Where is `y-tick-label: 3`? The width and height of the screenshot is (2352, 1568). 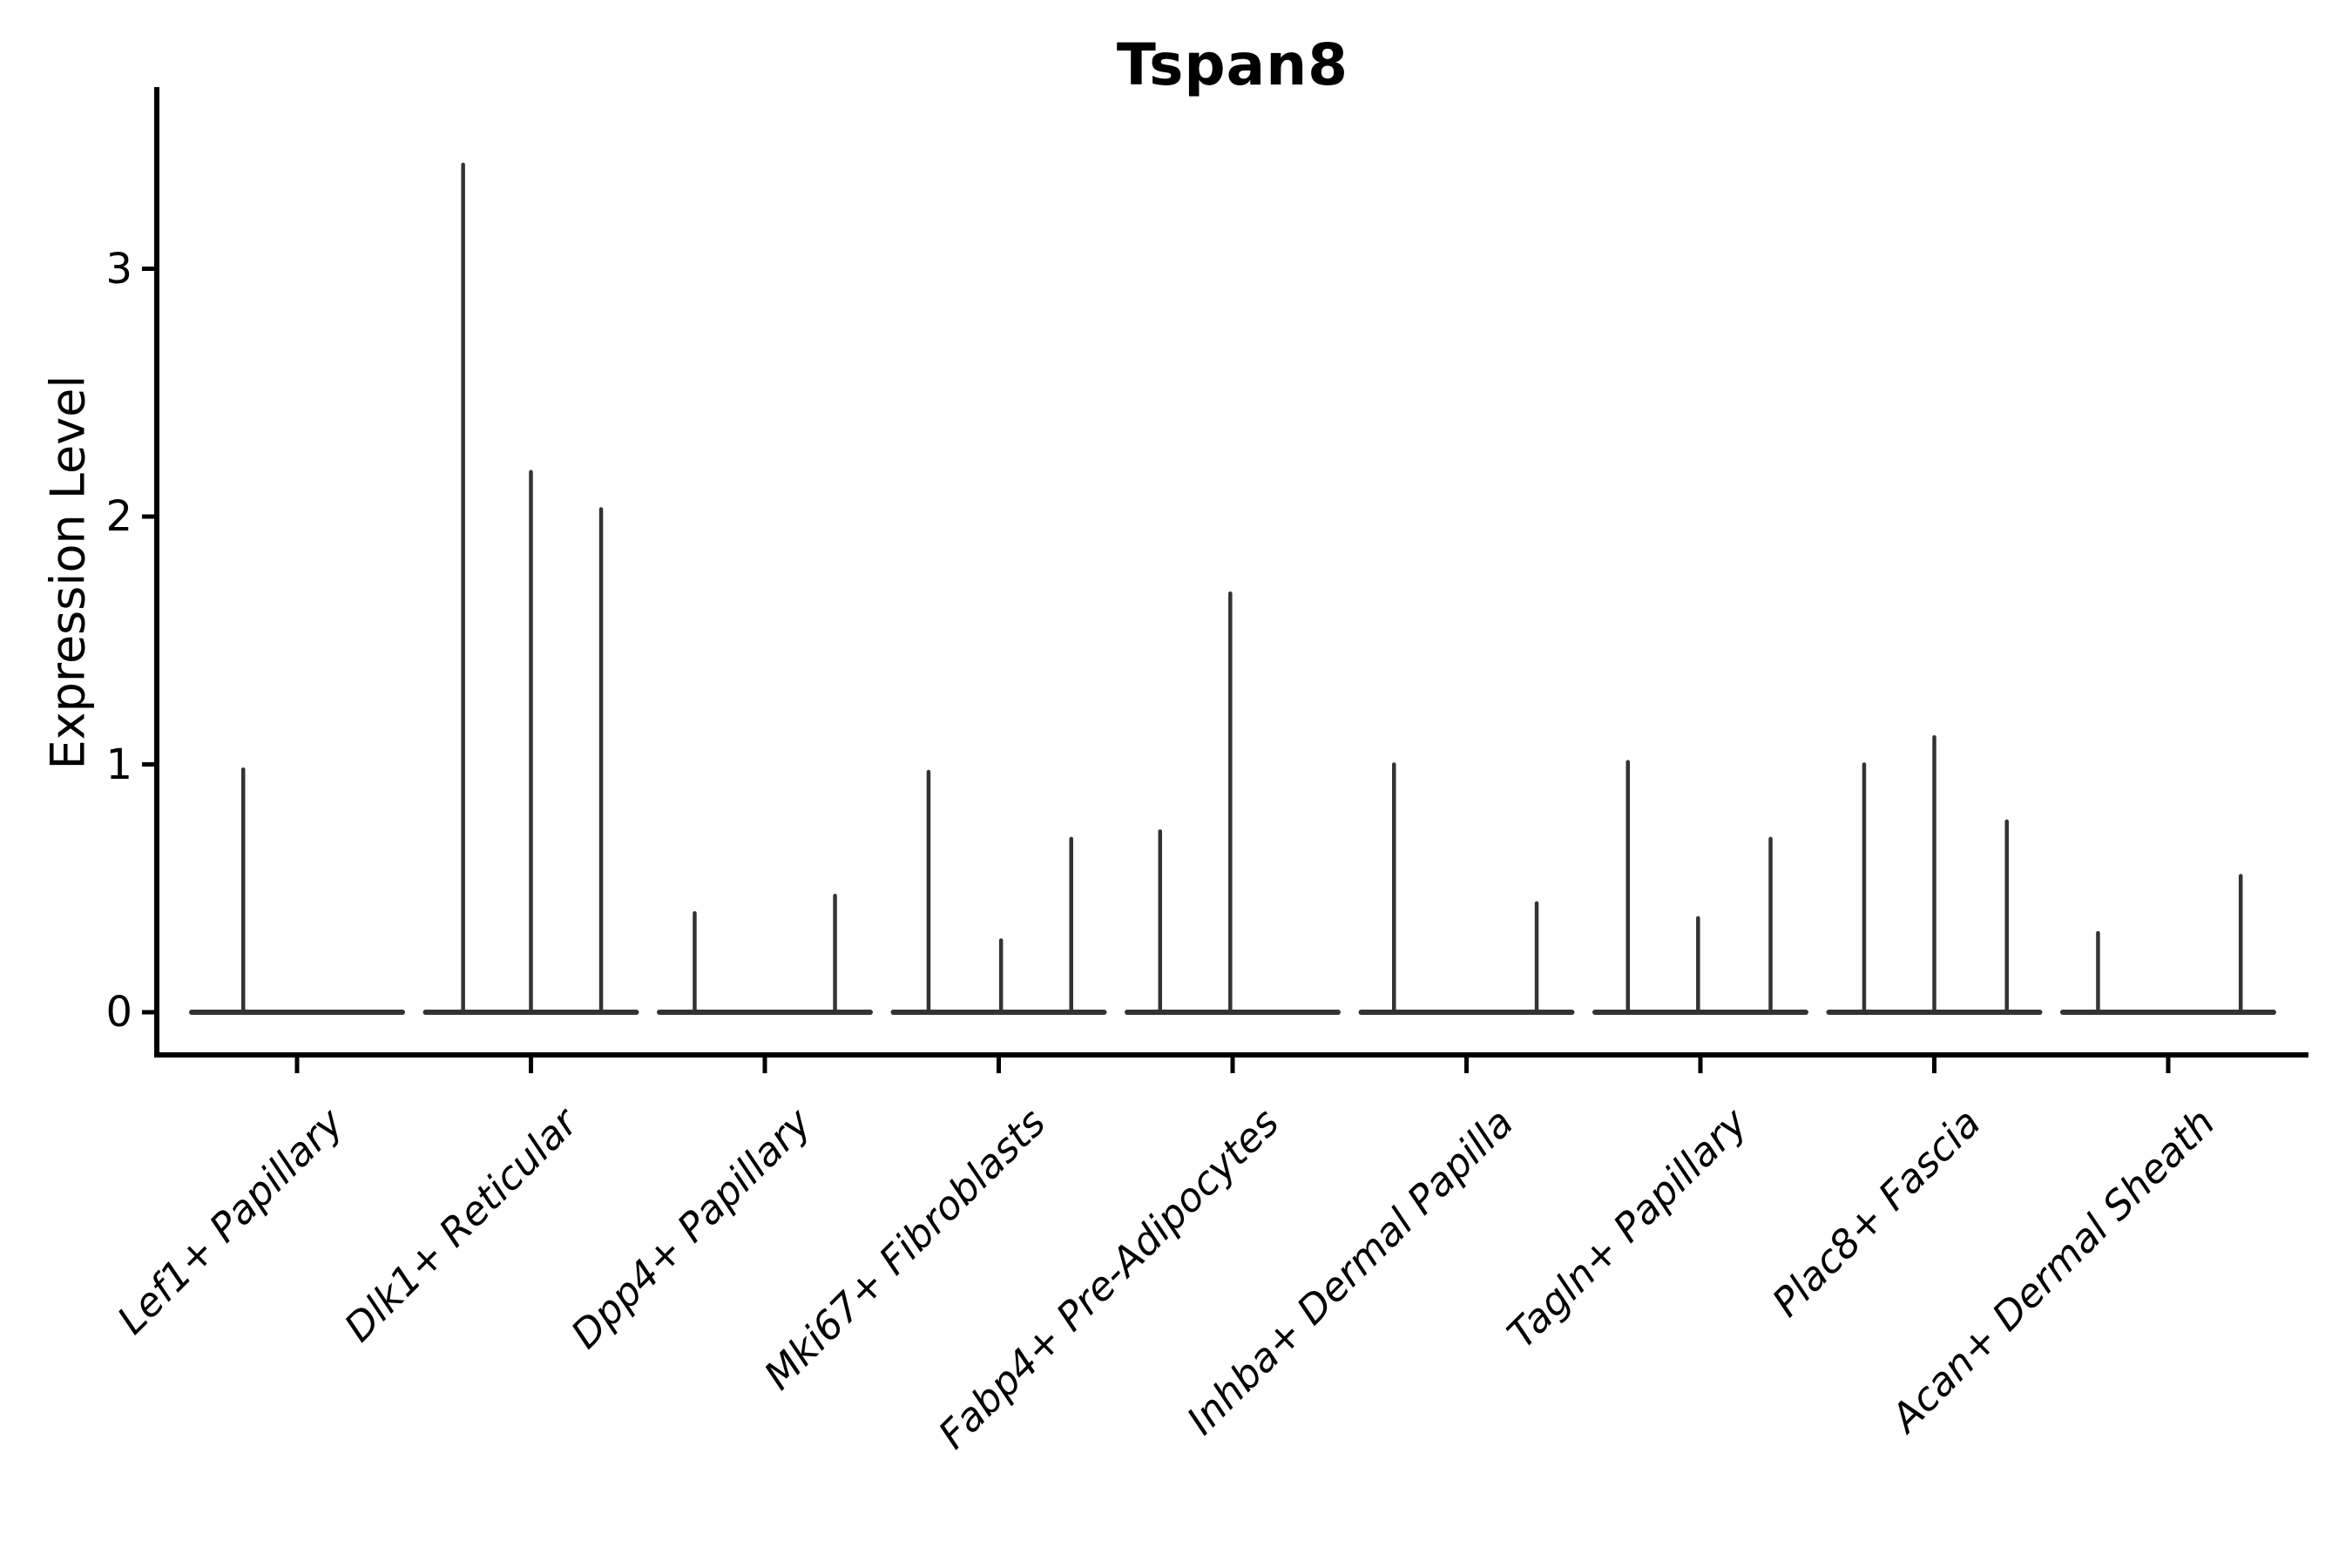
y-tick-label: 3 is located at coordinates (119, 269).